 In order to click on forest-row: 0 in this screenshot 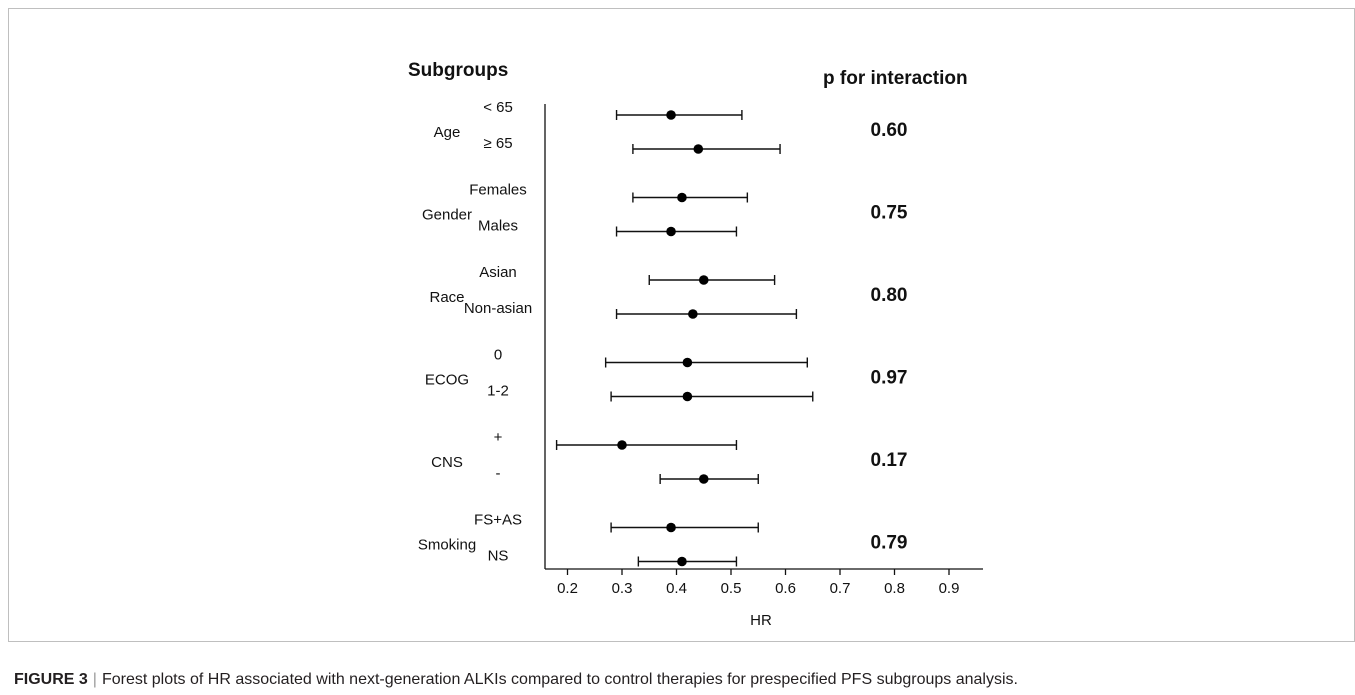, I will do `click(651, 357)`.